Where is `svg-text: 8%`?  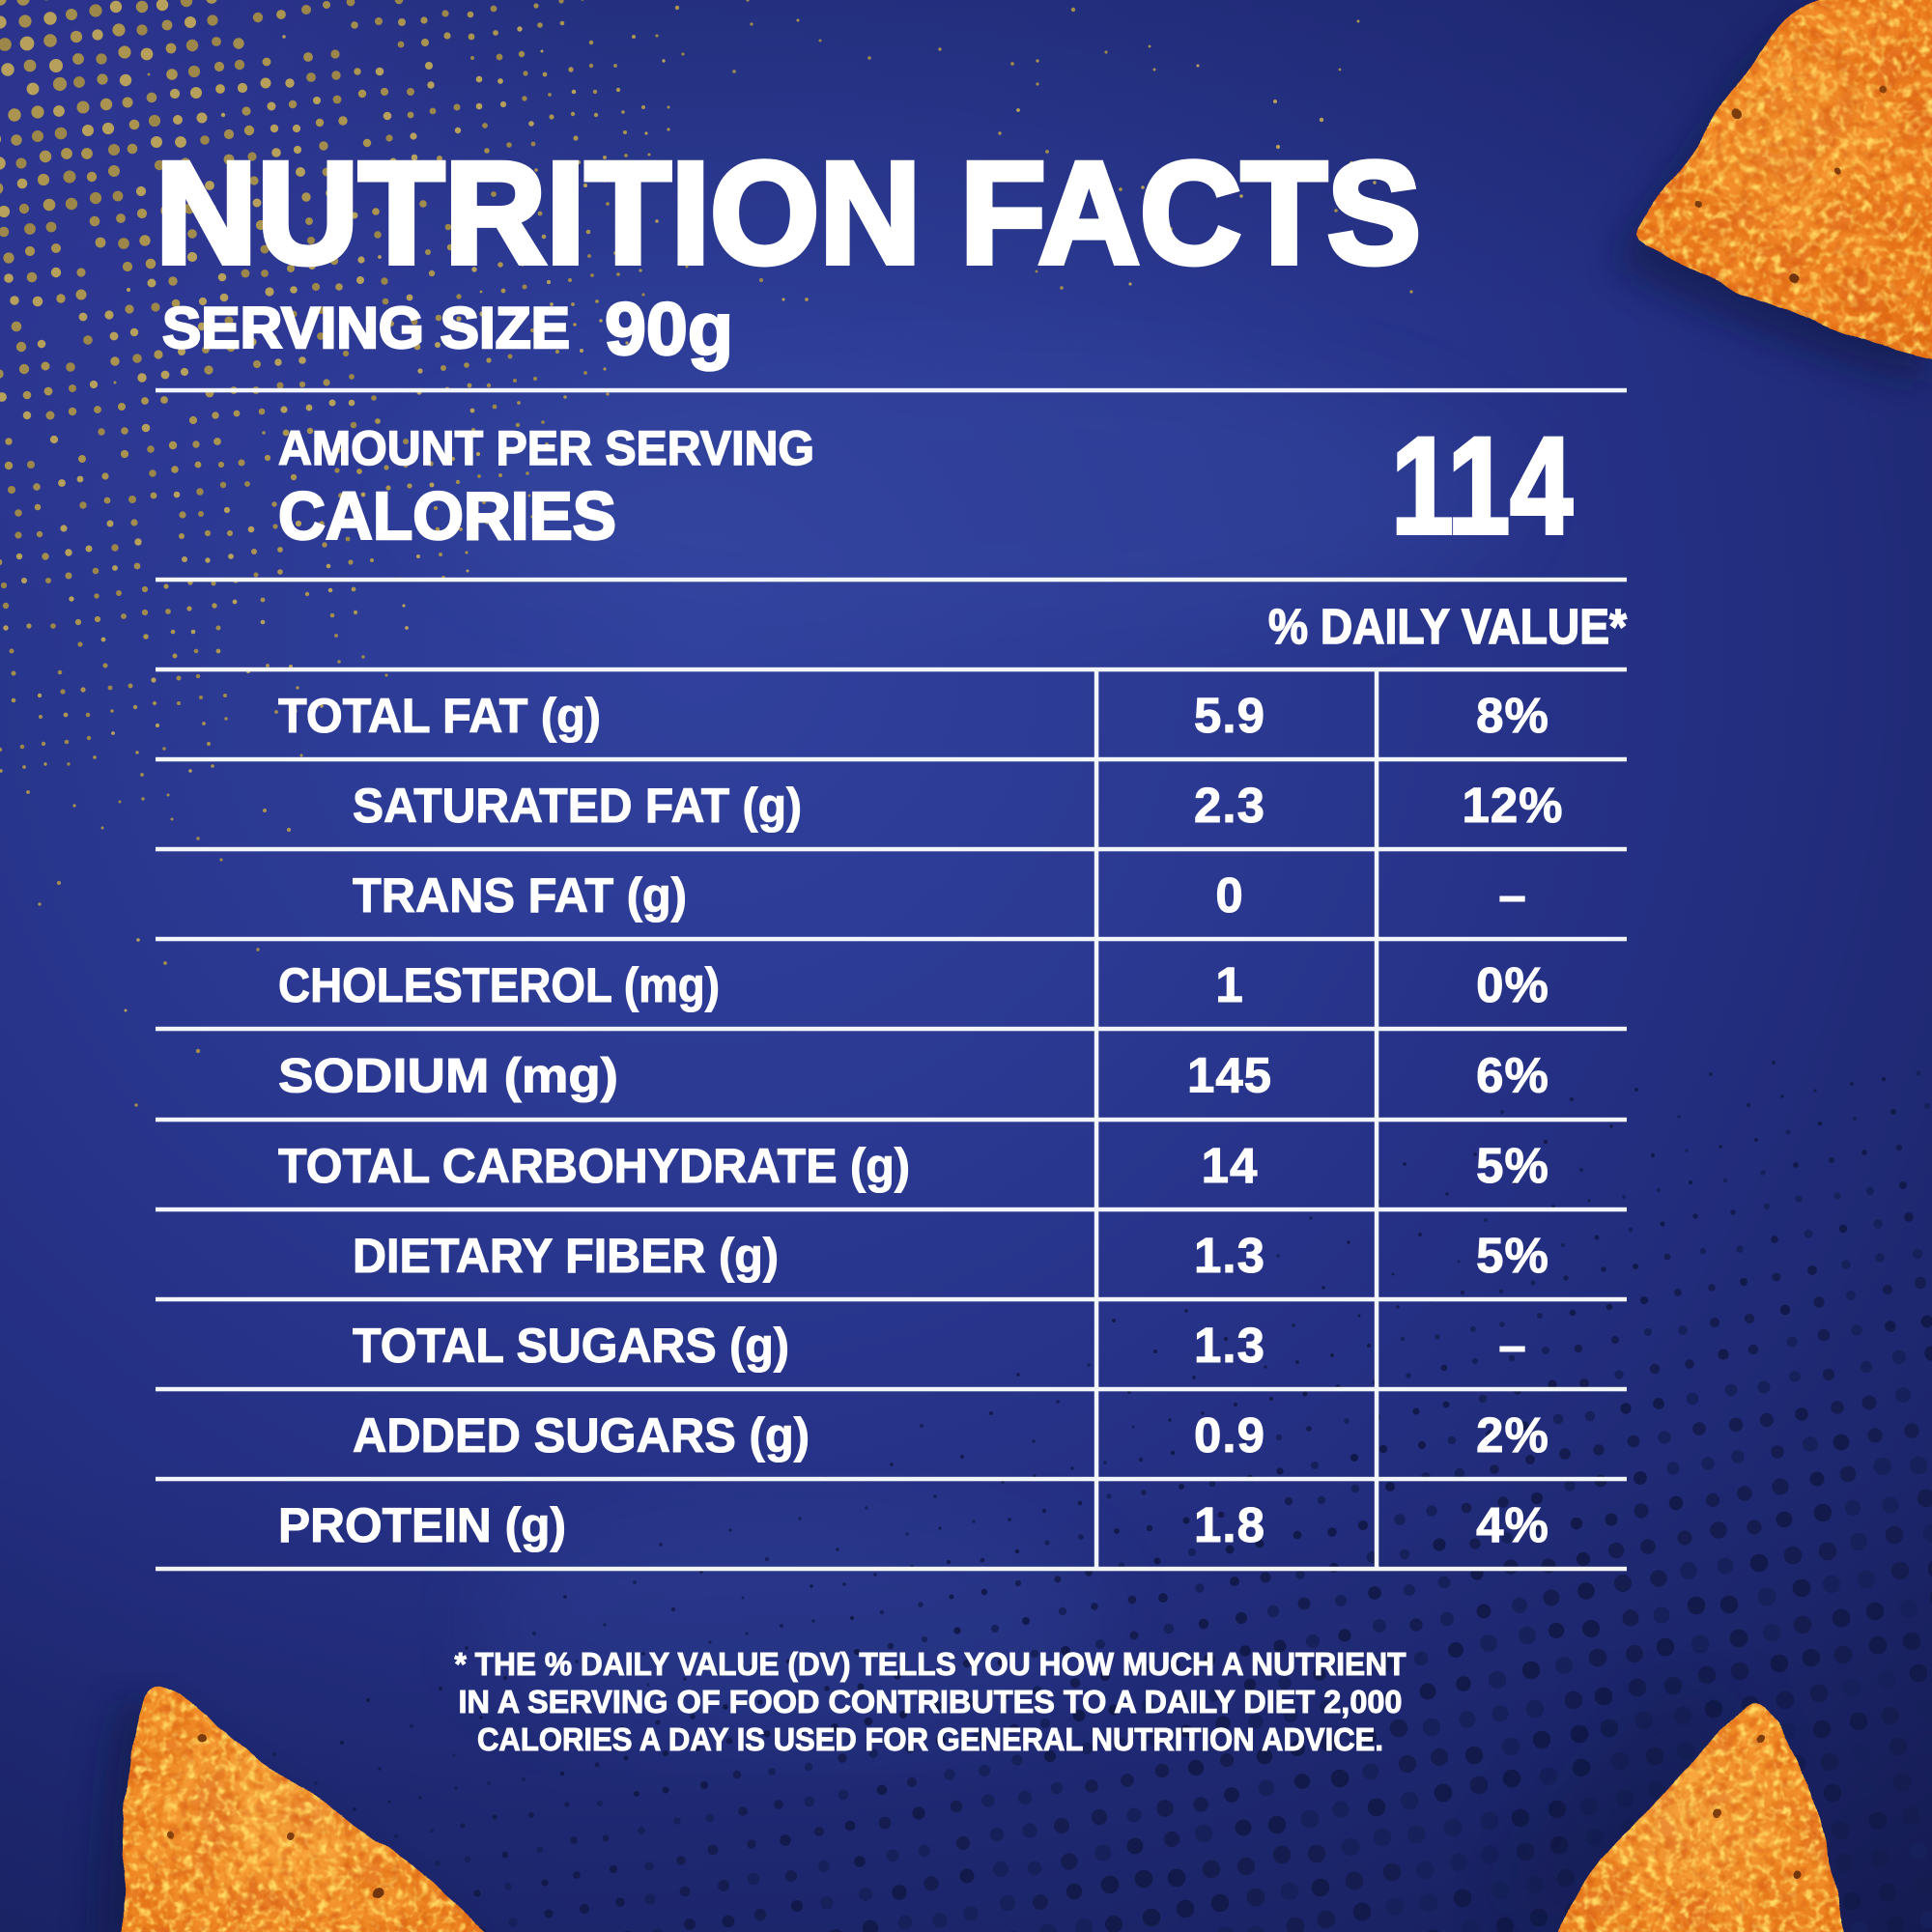
svg-text: 8% is located at coordinates (1512, 715).